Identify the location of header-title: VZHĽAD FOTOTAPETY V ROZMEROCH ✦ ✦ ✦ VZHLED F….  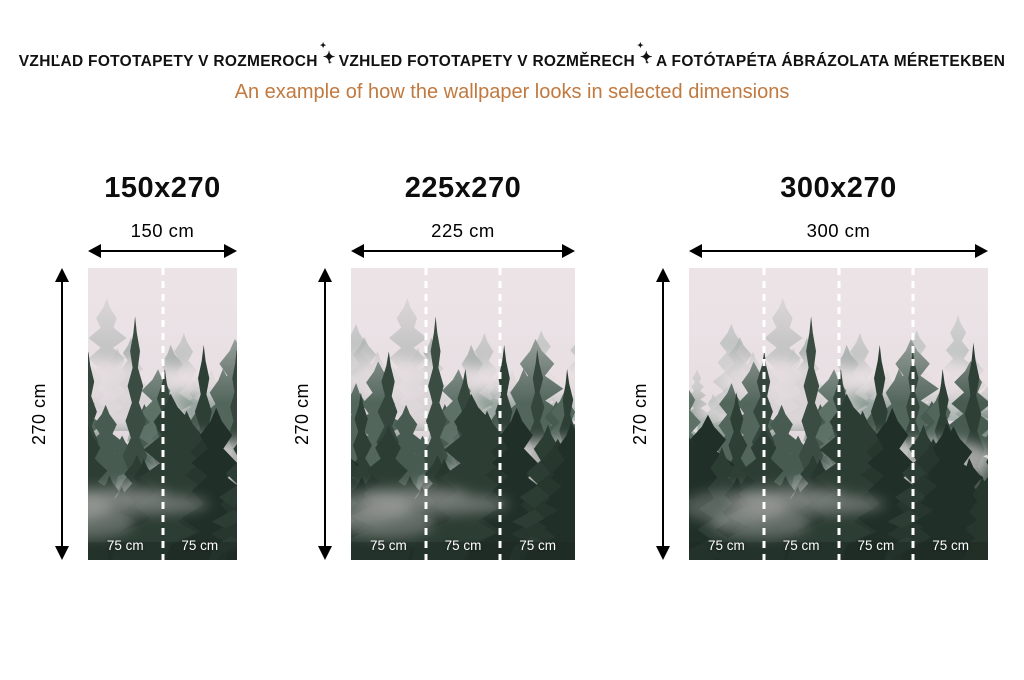
(512, 35).